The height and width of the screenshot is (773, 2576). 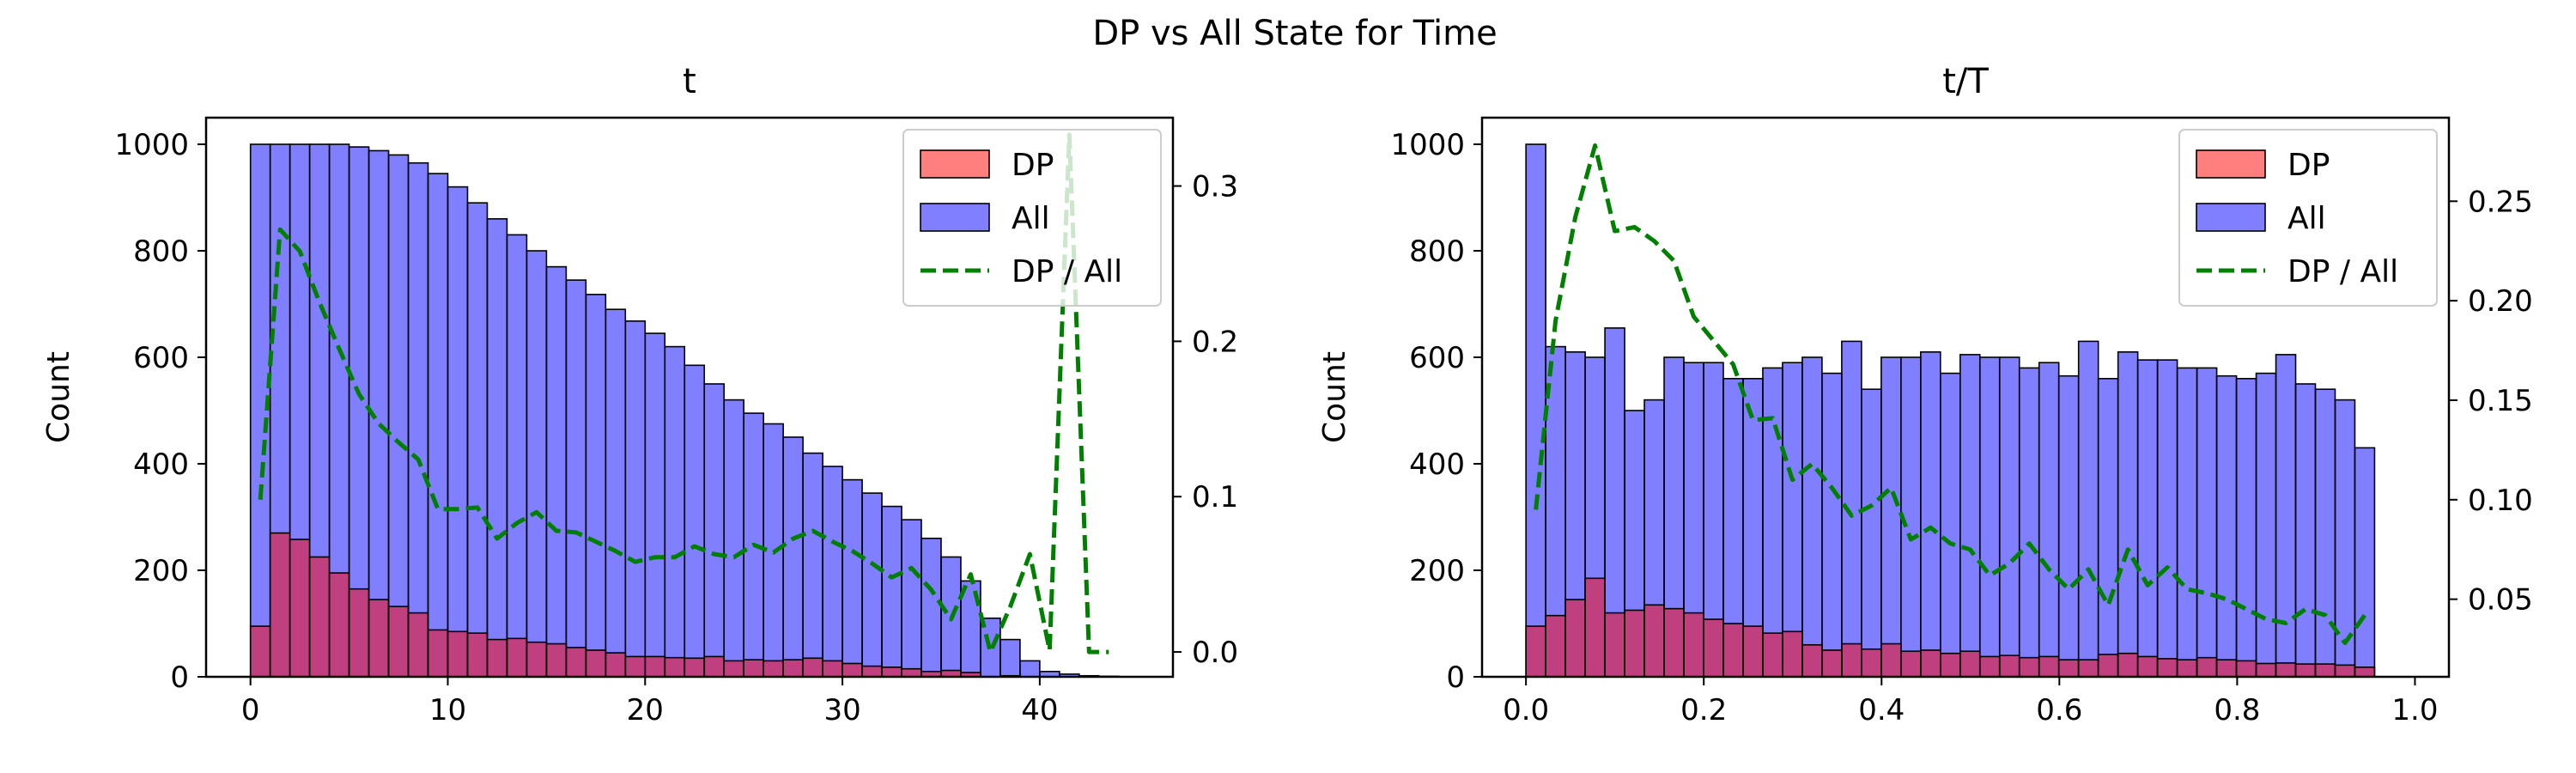 I want to click on x-tick-label: 30, so click(x=841, y=710).